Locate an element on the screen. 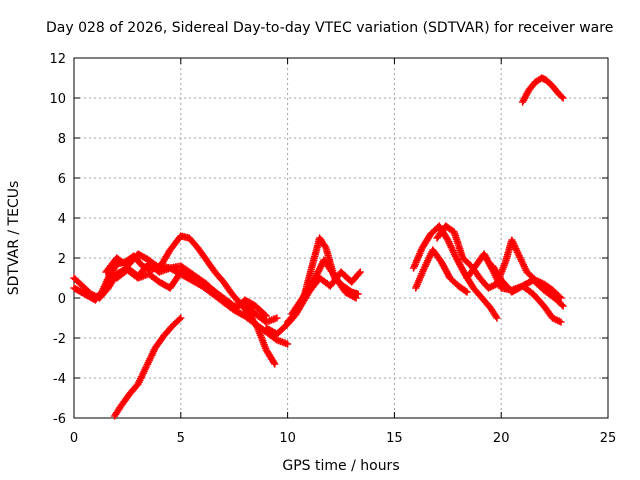 This screenshot has width=640, height=480. x-tick-label: 15 is located at coordinates (394, 438).